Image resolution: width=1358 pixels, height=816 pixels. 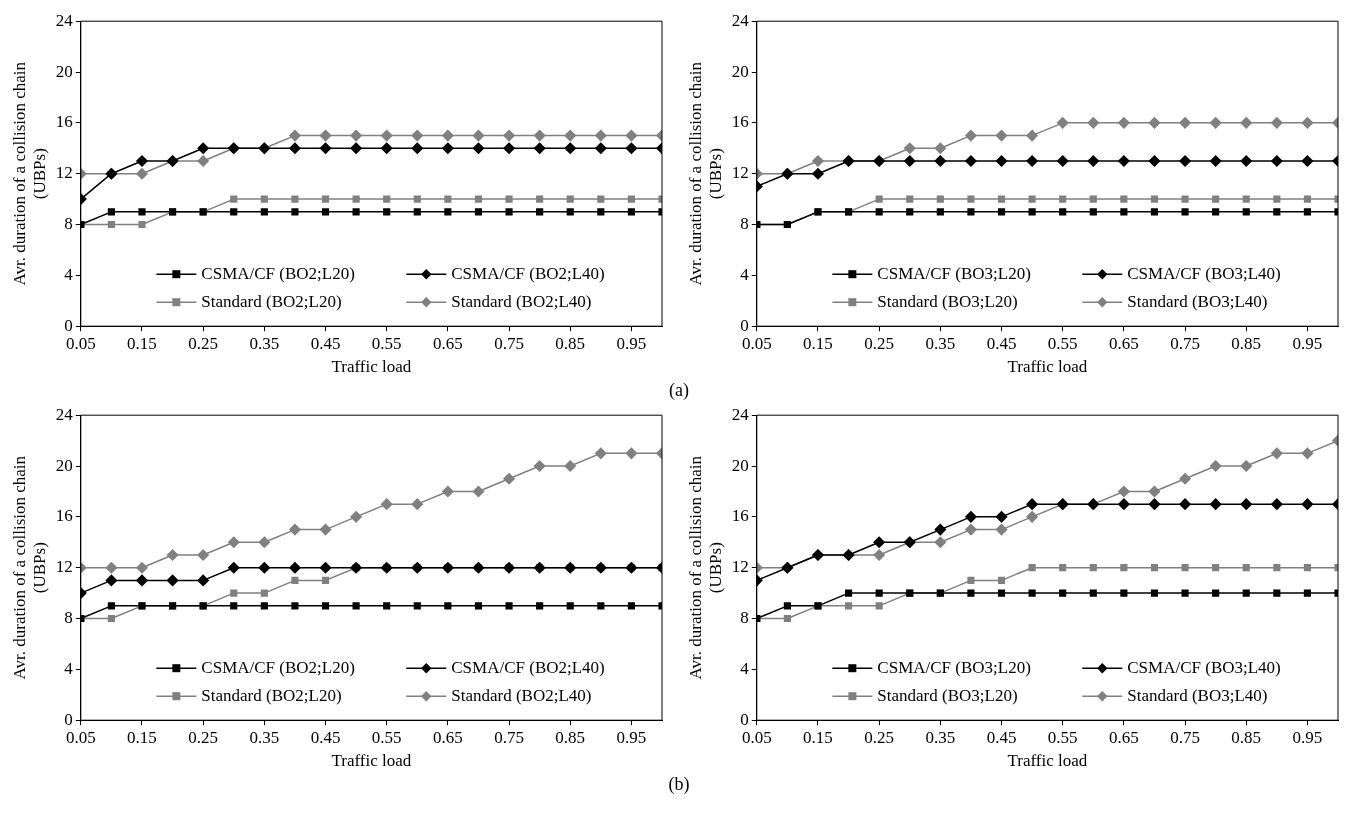 I want to click on text: (b), so click(x=679, y=784).